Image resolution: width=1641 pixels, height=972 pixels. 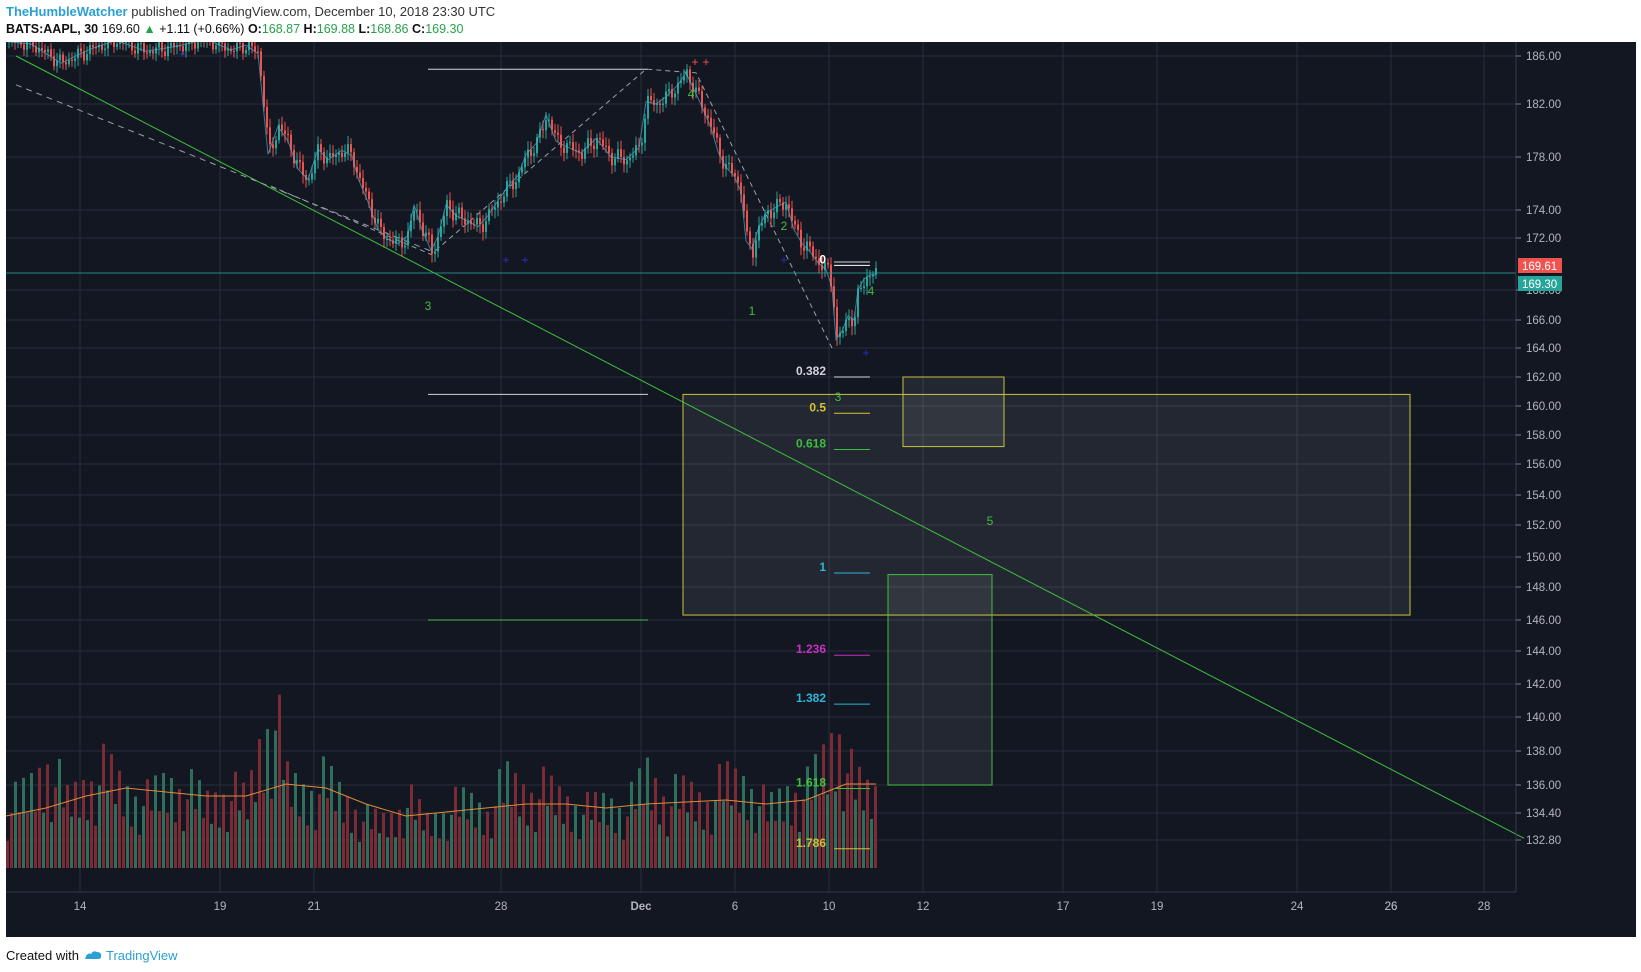 I want to click on author-name: TheHumbleWatcher, so click(x=67, y=11).